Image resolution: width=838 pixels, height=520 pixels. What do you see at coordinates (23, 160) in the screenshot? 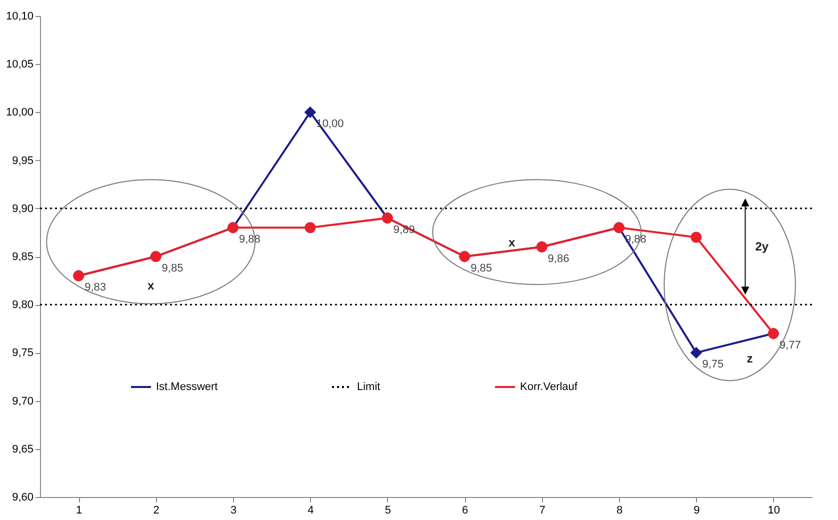
I see `y-tick-label: 9,95` at bounding box center [23, 160].